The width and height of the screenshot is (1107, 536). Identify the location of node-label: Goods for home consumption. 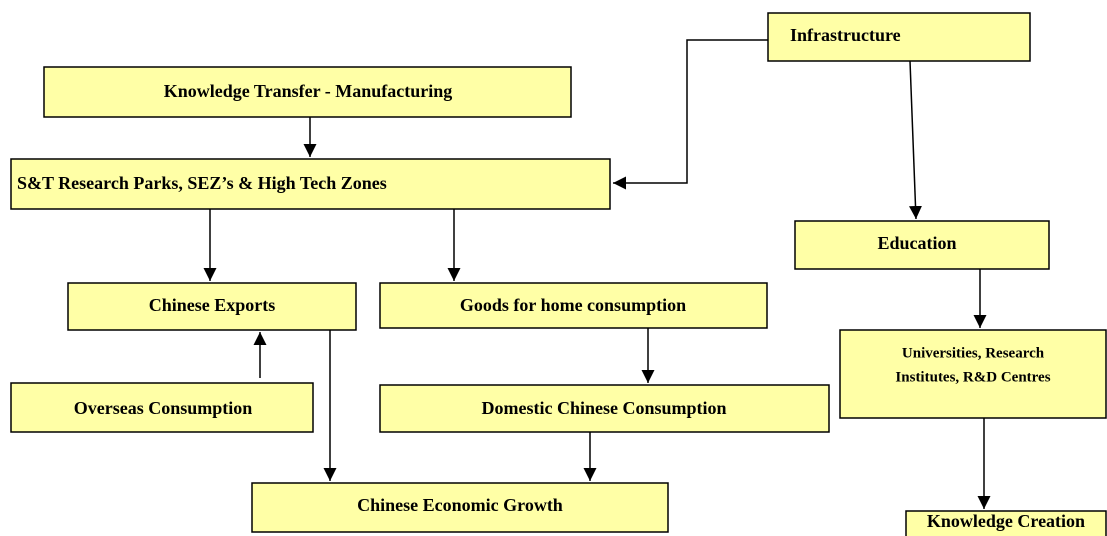
(573, 305).